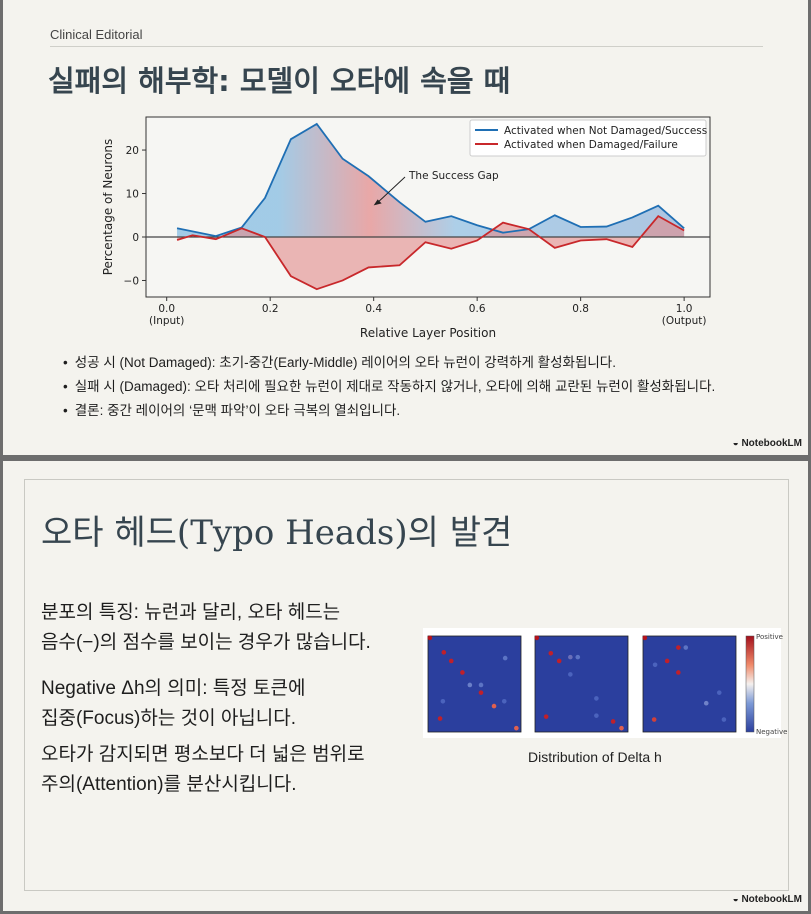 Image resolution: width=811 pixels, height=914 pixels. Describe the element at coordinates (96, 34) in the screenshot. I see `kicker: Clinical Editorial` at that location.